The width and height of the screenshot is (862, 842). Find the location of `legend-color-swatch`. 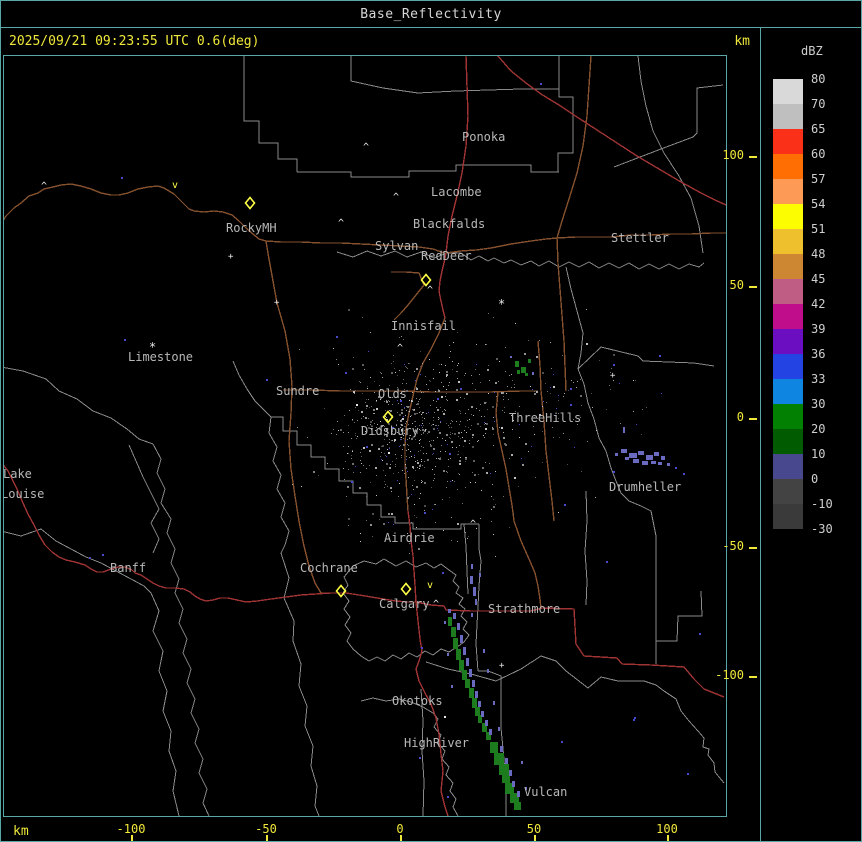

legend-color-swatch is located at coordinates (788, 166).